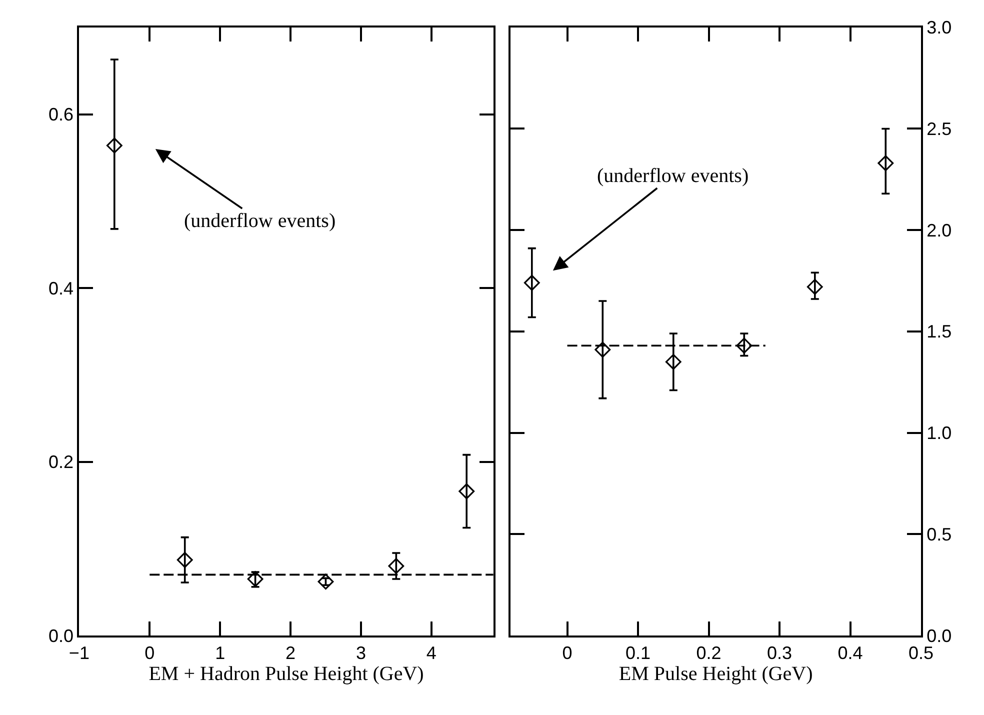 This screenshot has height=715, width=984. I want to click on x-tick-label: 2, so click(291, 653).